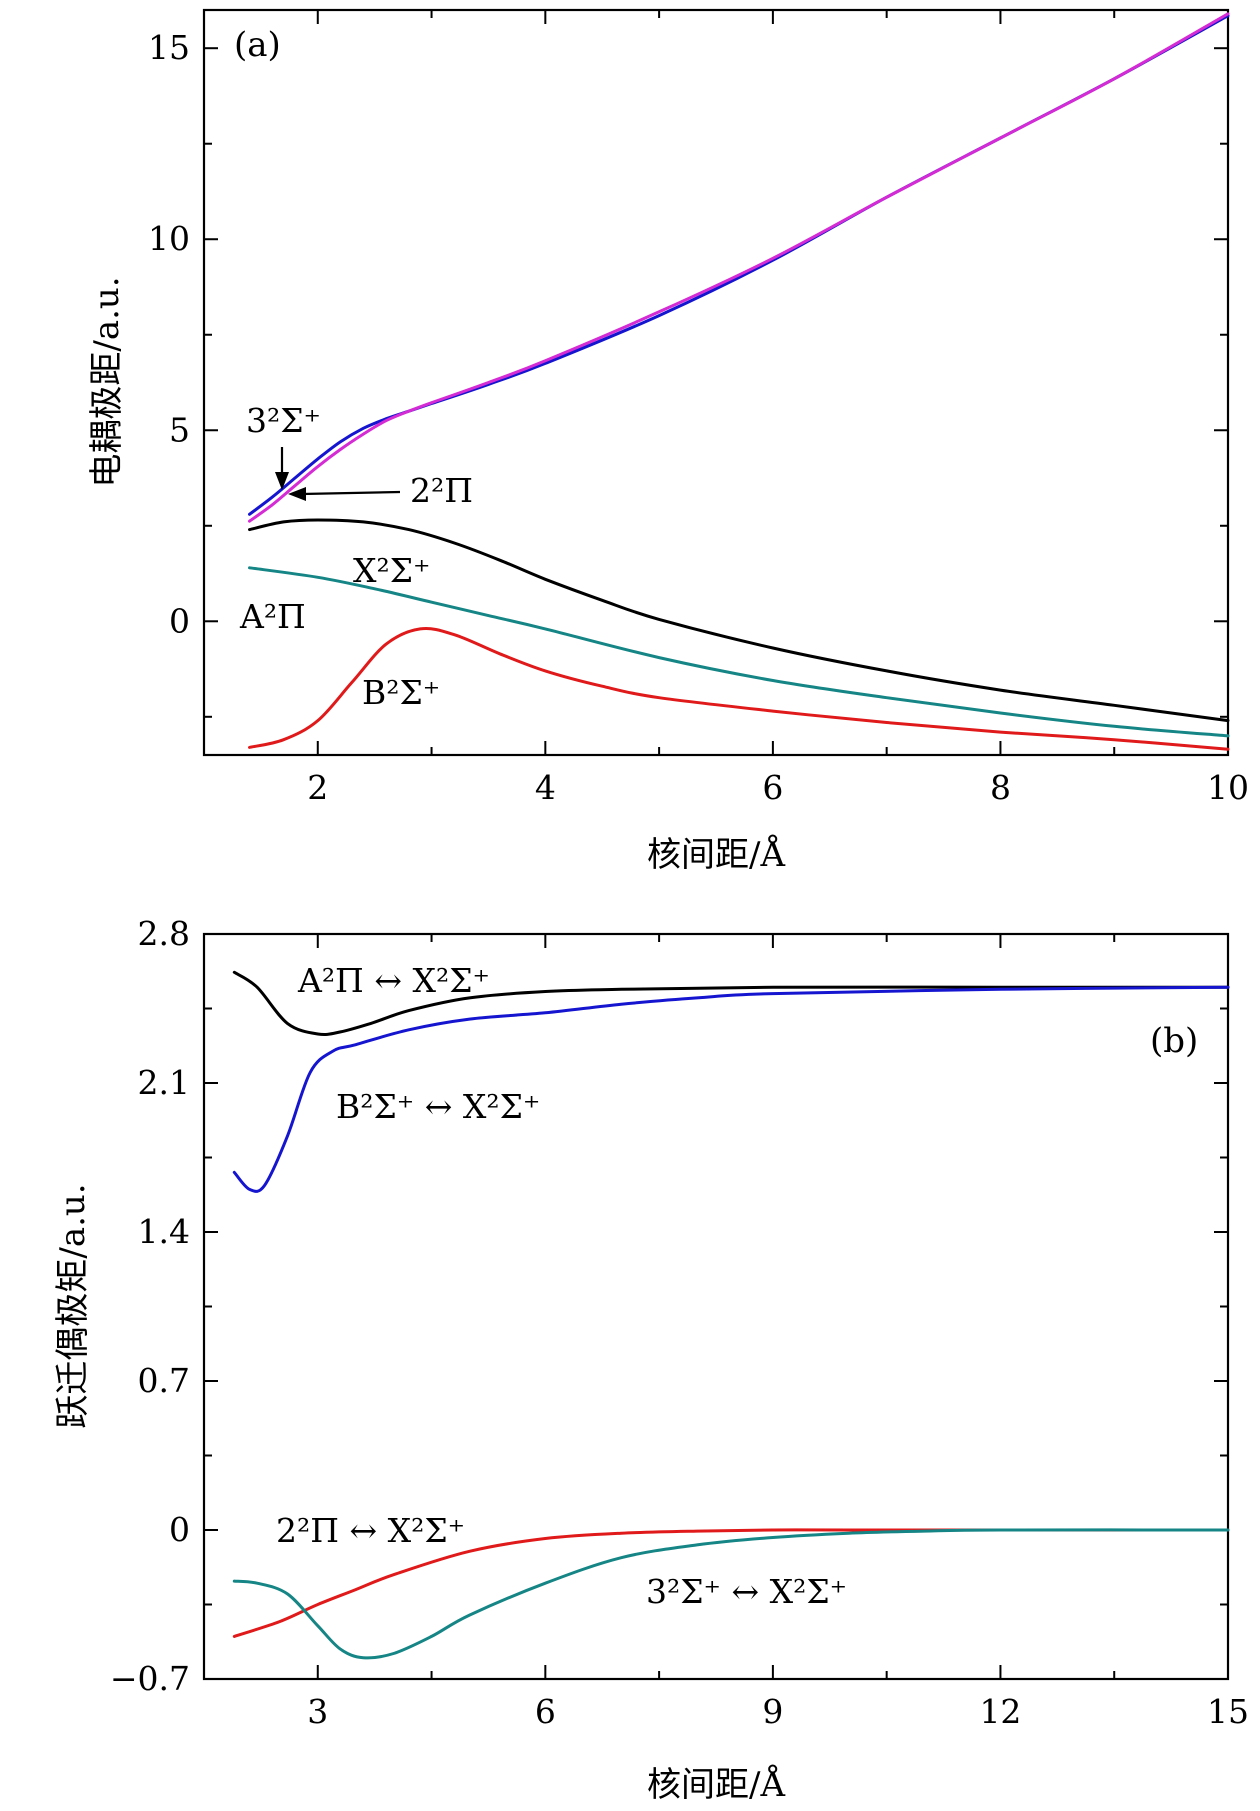 The image size is (1260, 1811). I want to click on x-tick-label-a: 8, so click(1000, 787).